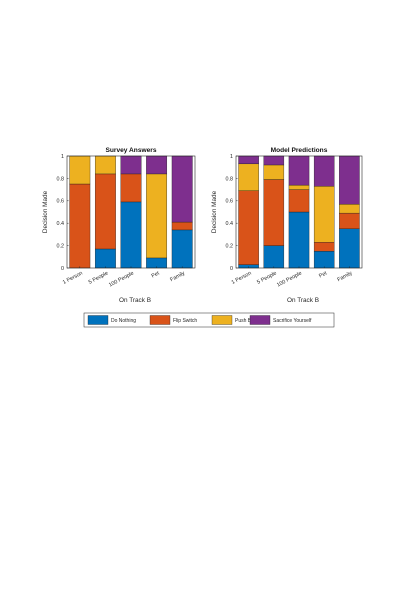 This screenshot has width=419, height=592. Describe the element at coordinates (185, 321) in the screenshot. I see `legend-label: Flip Switch` at that location.